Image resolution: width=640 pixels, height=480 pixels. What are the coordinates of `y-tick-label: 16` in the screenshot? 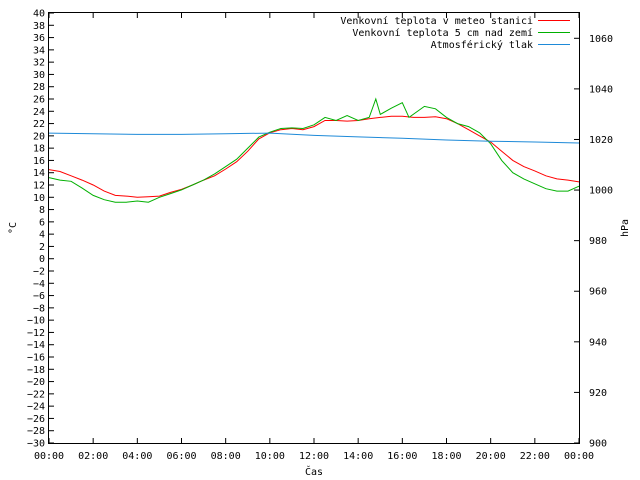 It's located at (39, 161).